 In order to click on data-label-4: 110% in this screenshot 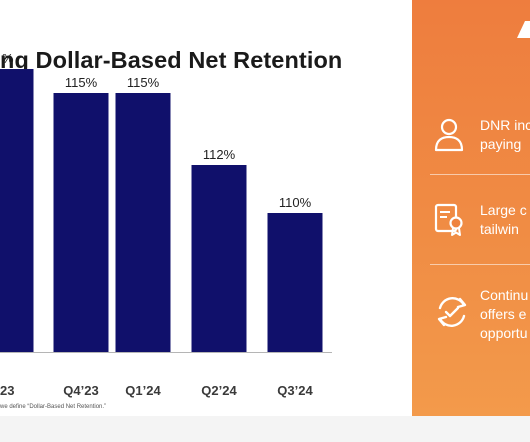, I will do `click(295, 202)`.